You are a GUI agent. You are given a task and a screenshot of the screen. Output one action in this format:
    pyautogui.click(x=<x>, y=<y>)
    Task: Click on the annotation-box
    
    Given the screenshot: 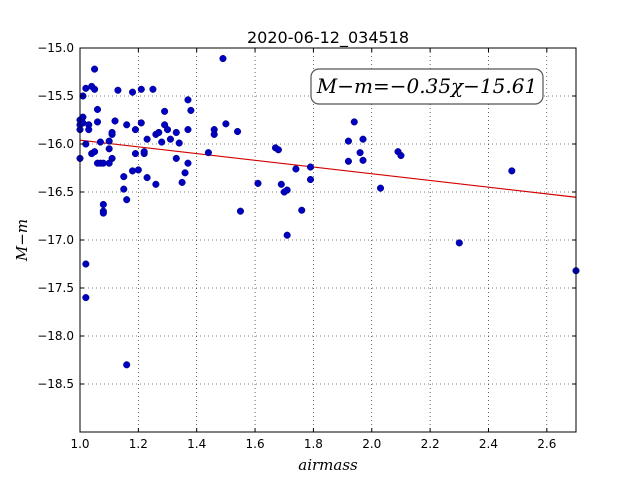 What is the action you would take?
    pyautogui.click(x=427, y=86)
    